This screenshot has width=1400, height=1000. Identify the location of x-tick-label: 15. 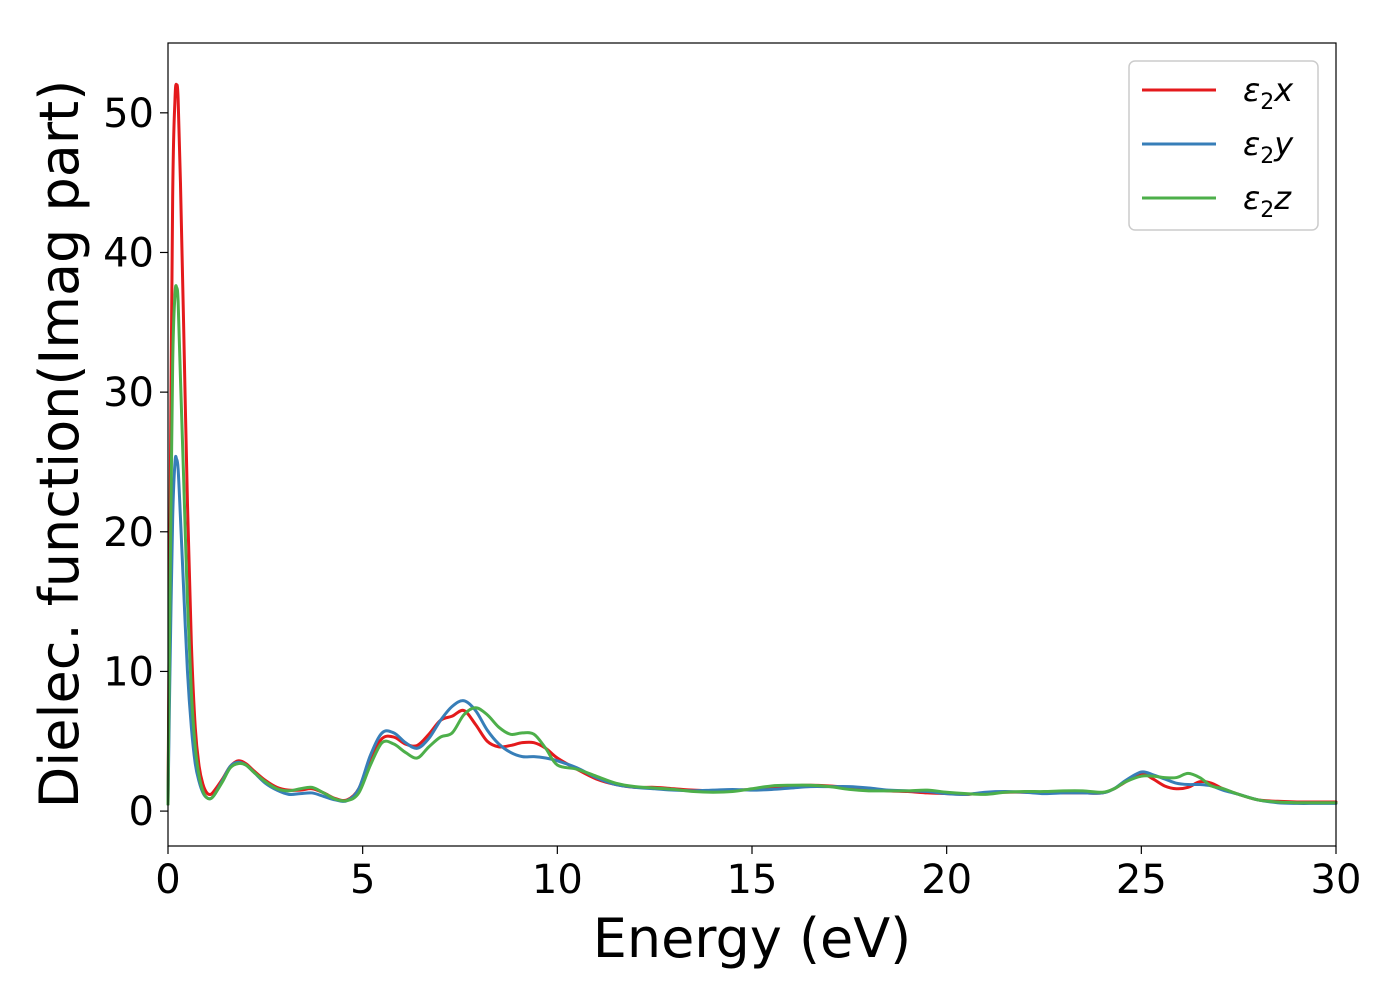
(752, 880).